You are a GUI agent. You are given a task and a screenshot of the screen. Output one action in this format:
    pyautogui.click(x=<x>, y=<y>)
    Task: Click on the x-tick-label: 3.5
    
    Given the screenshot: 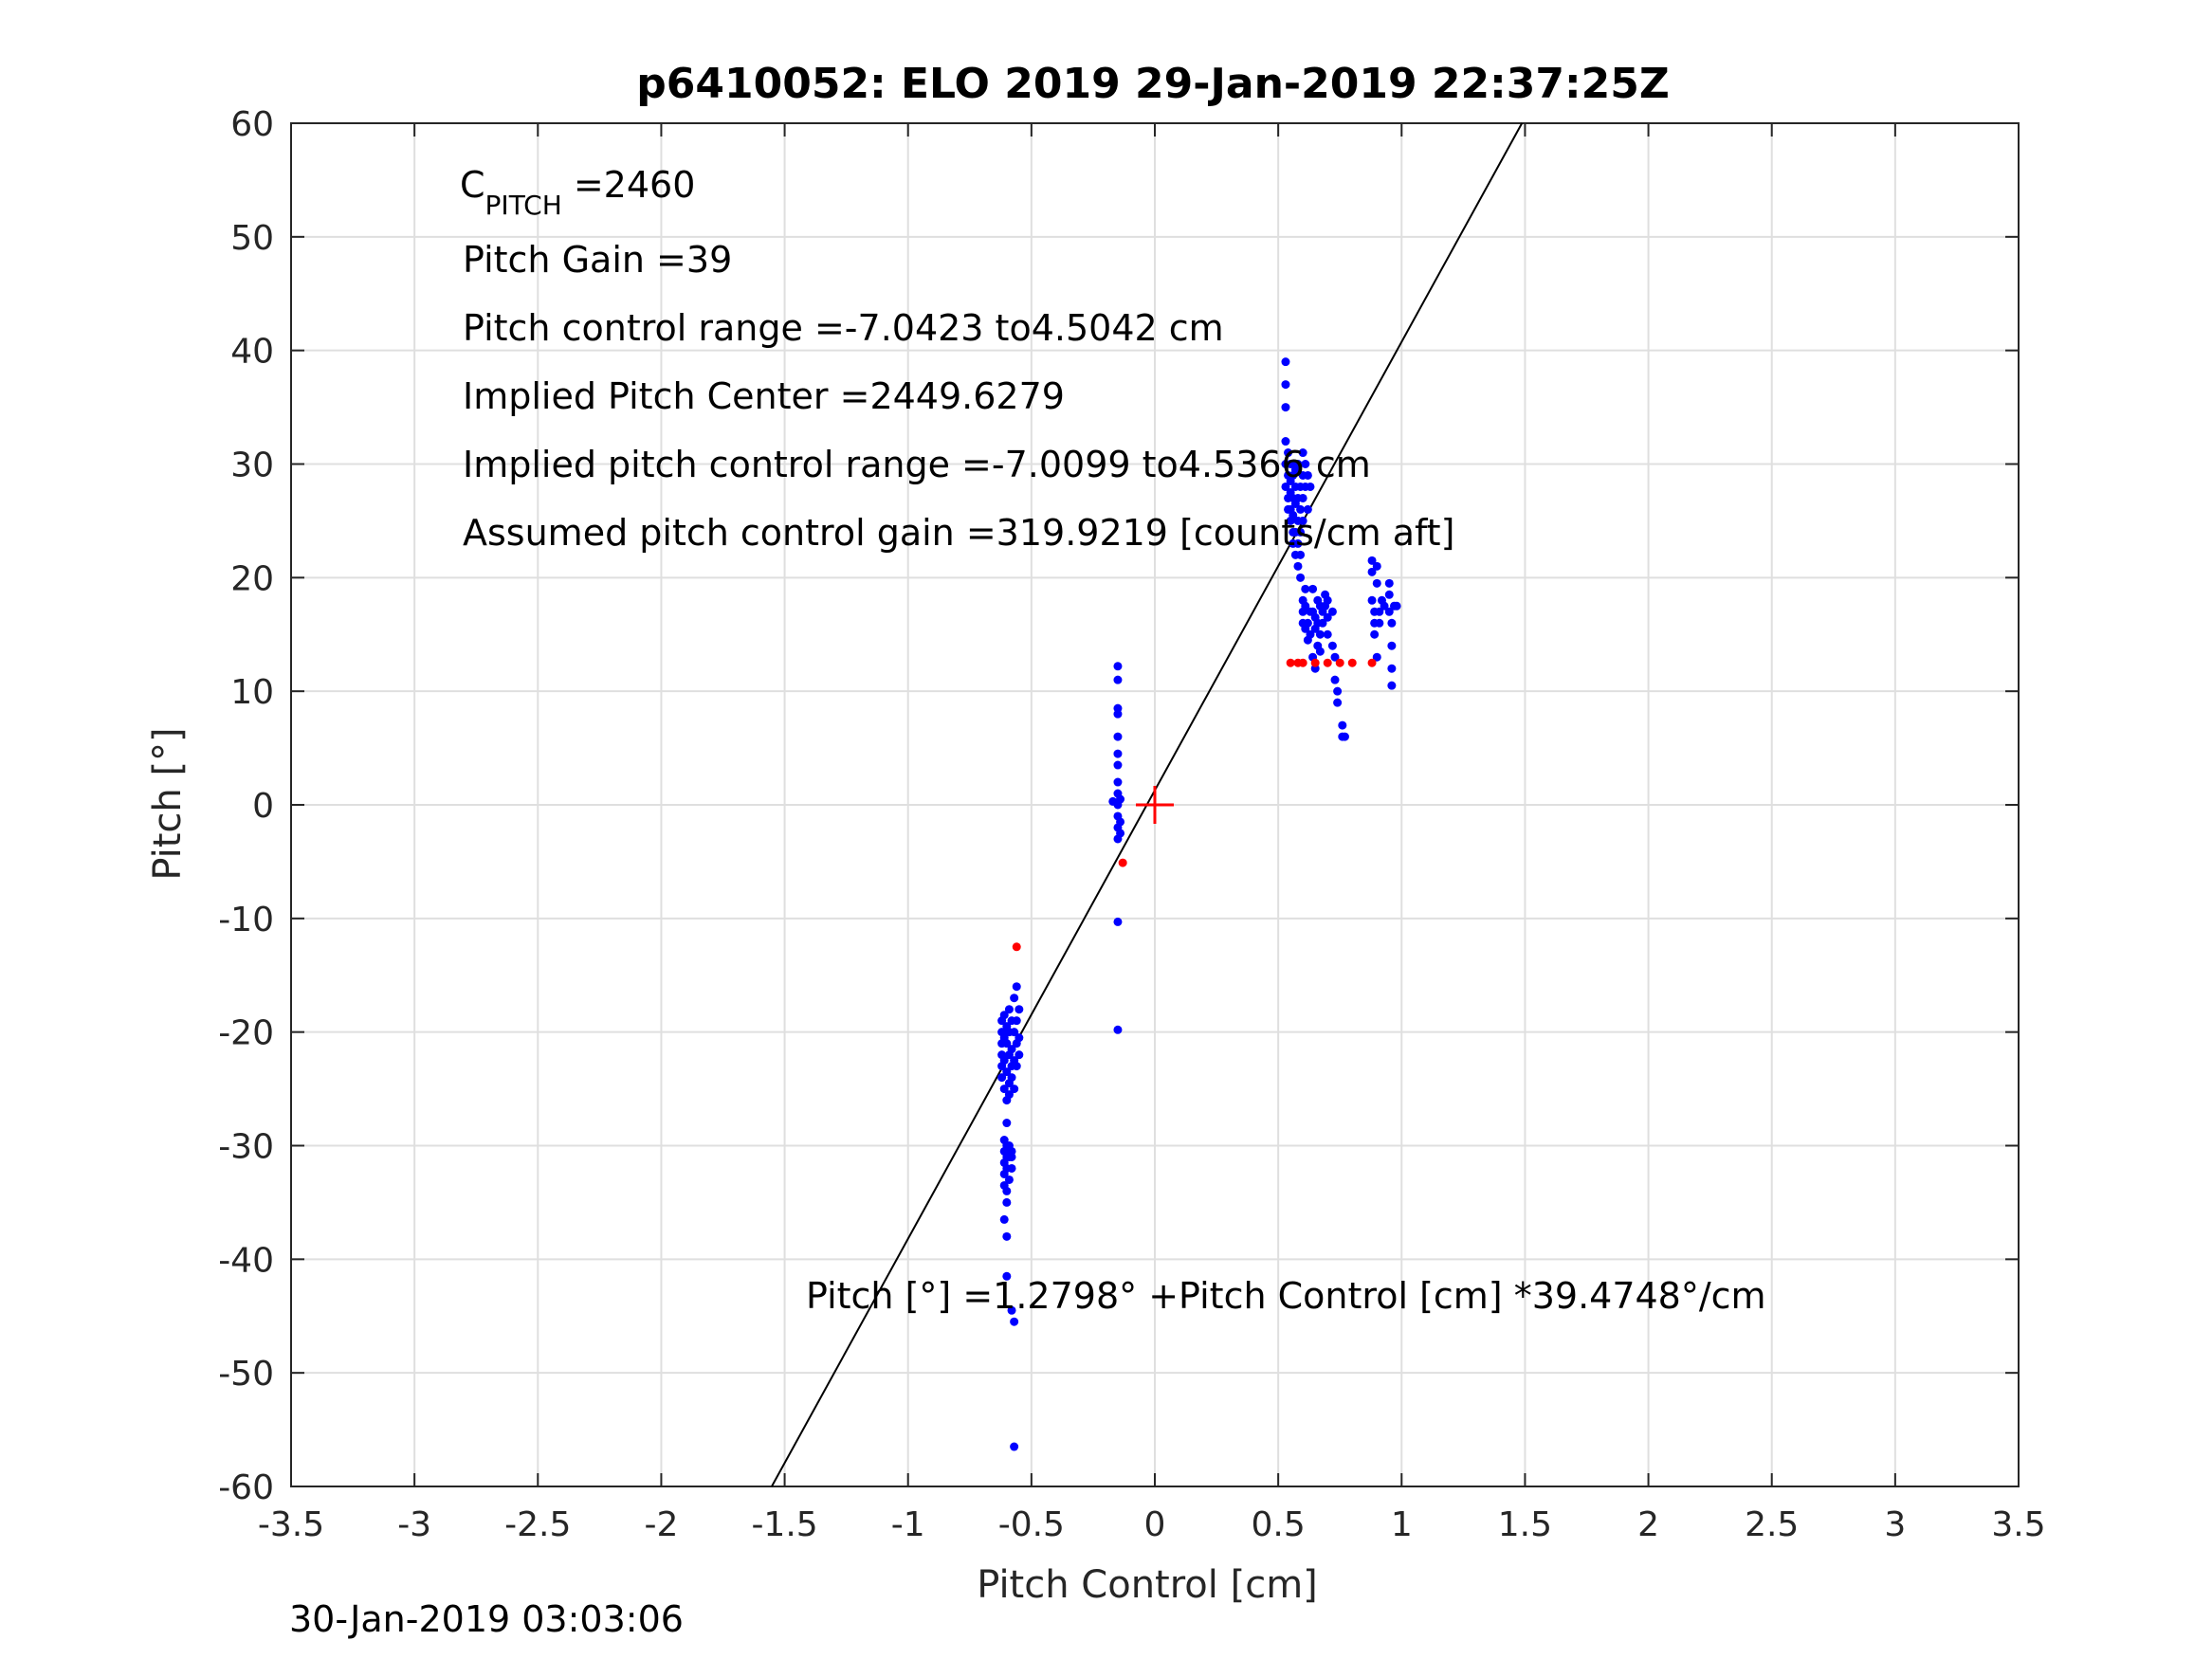 What is the action you would take?
    pyautogui.click(x=2018, y=1524)
    